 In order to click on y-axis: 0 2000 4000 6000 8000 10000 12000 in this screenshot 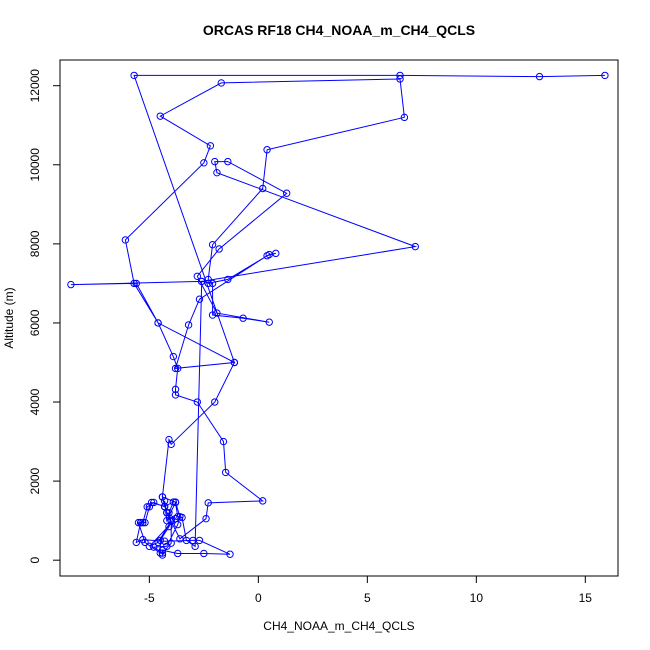, I will do `click(44, 316)`.